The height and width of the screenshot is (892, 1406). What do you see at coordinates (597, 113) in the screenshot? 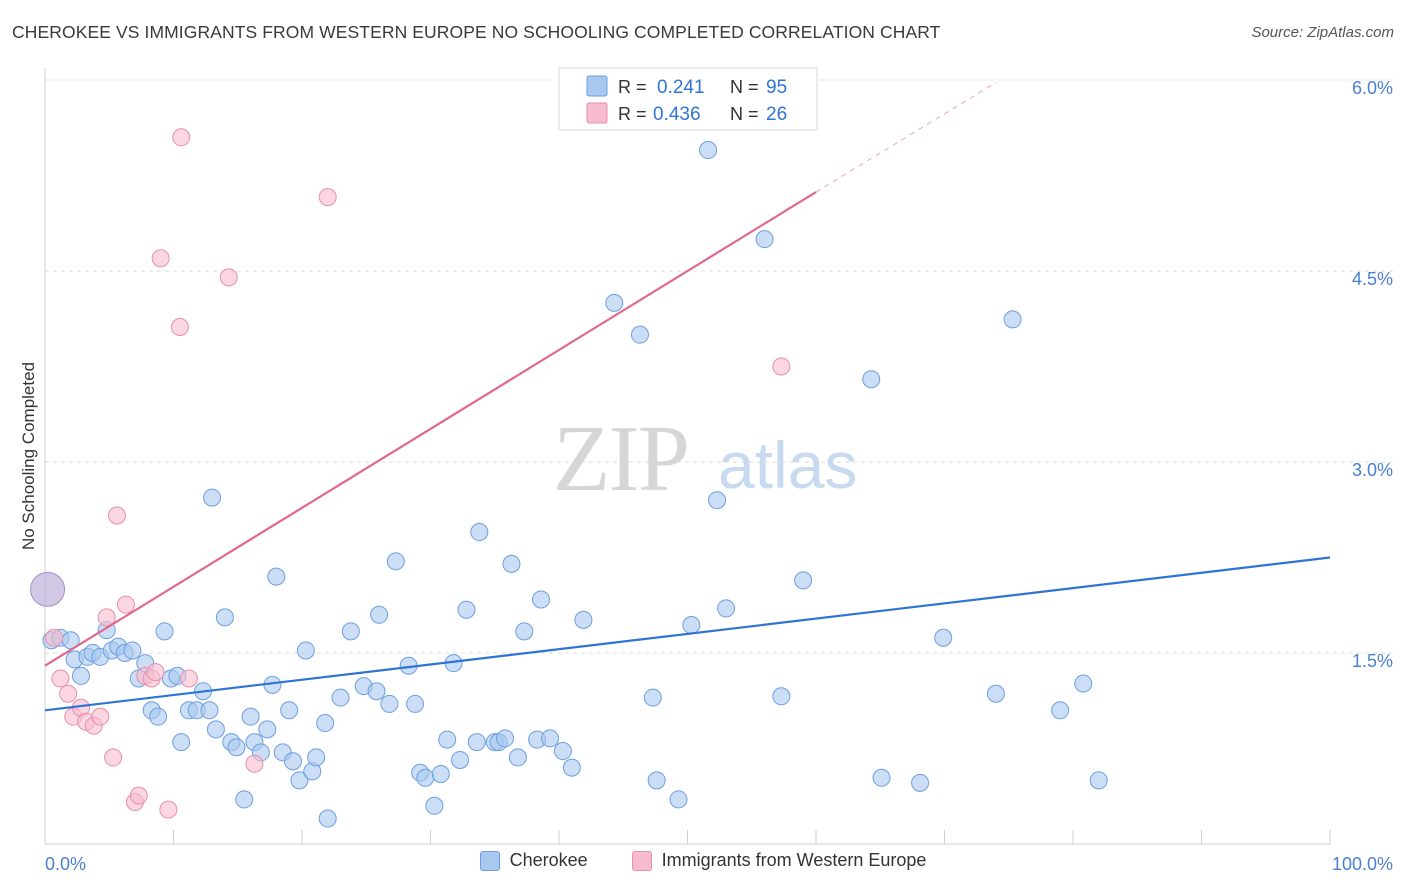
I see `legend-top-swatch-immigrants` at bounding box center [597, 113].